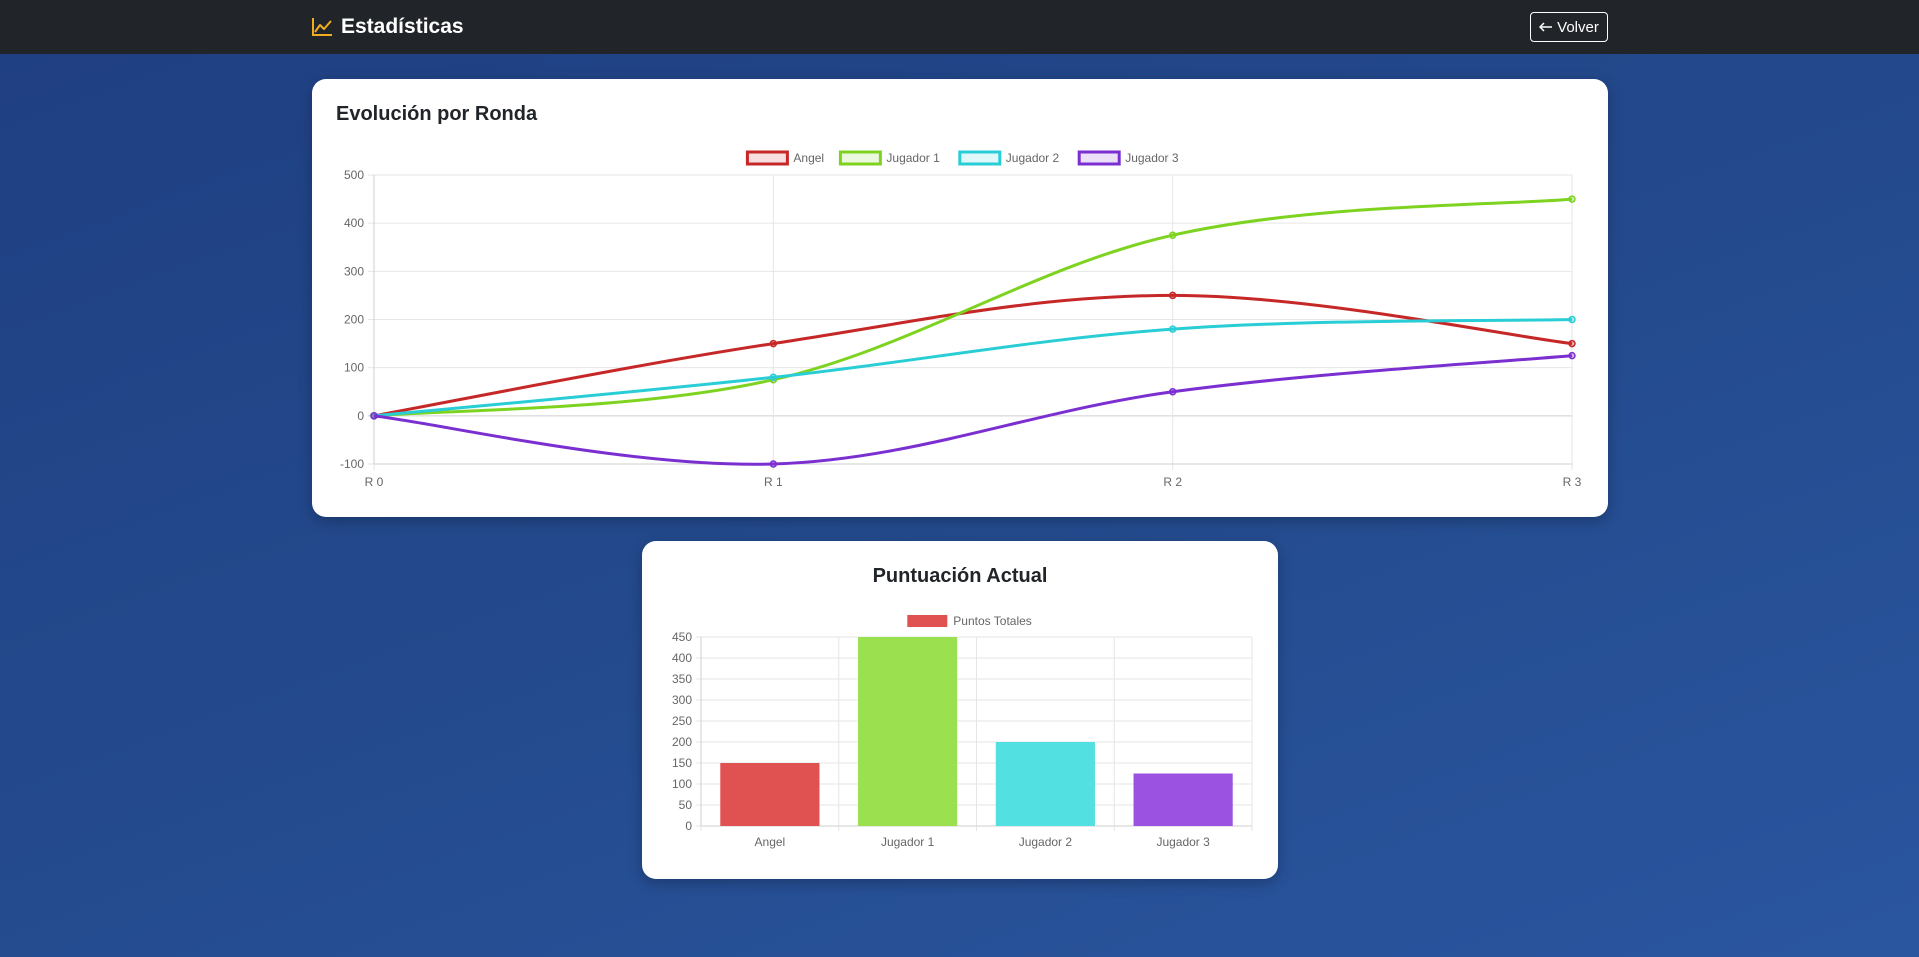 The width and height of the screenshot is (1919, 957). Describe the element at coordinates (682, 679) in the screenshot. I see `y-tick-label: 350` at that location.